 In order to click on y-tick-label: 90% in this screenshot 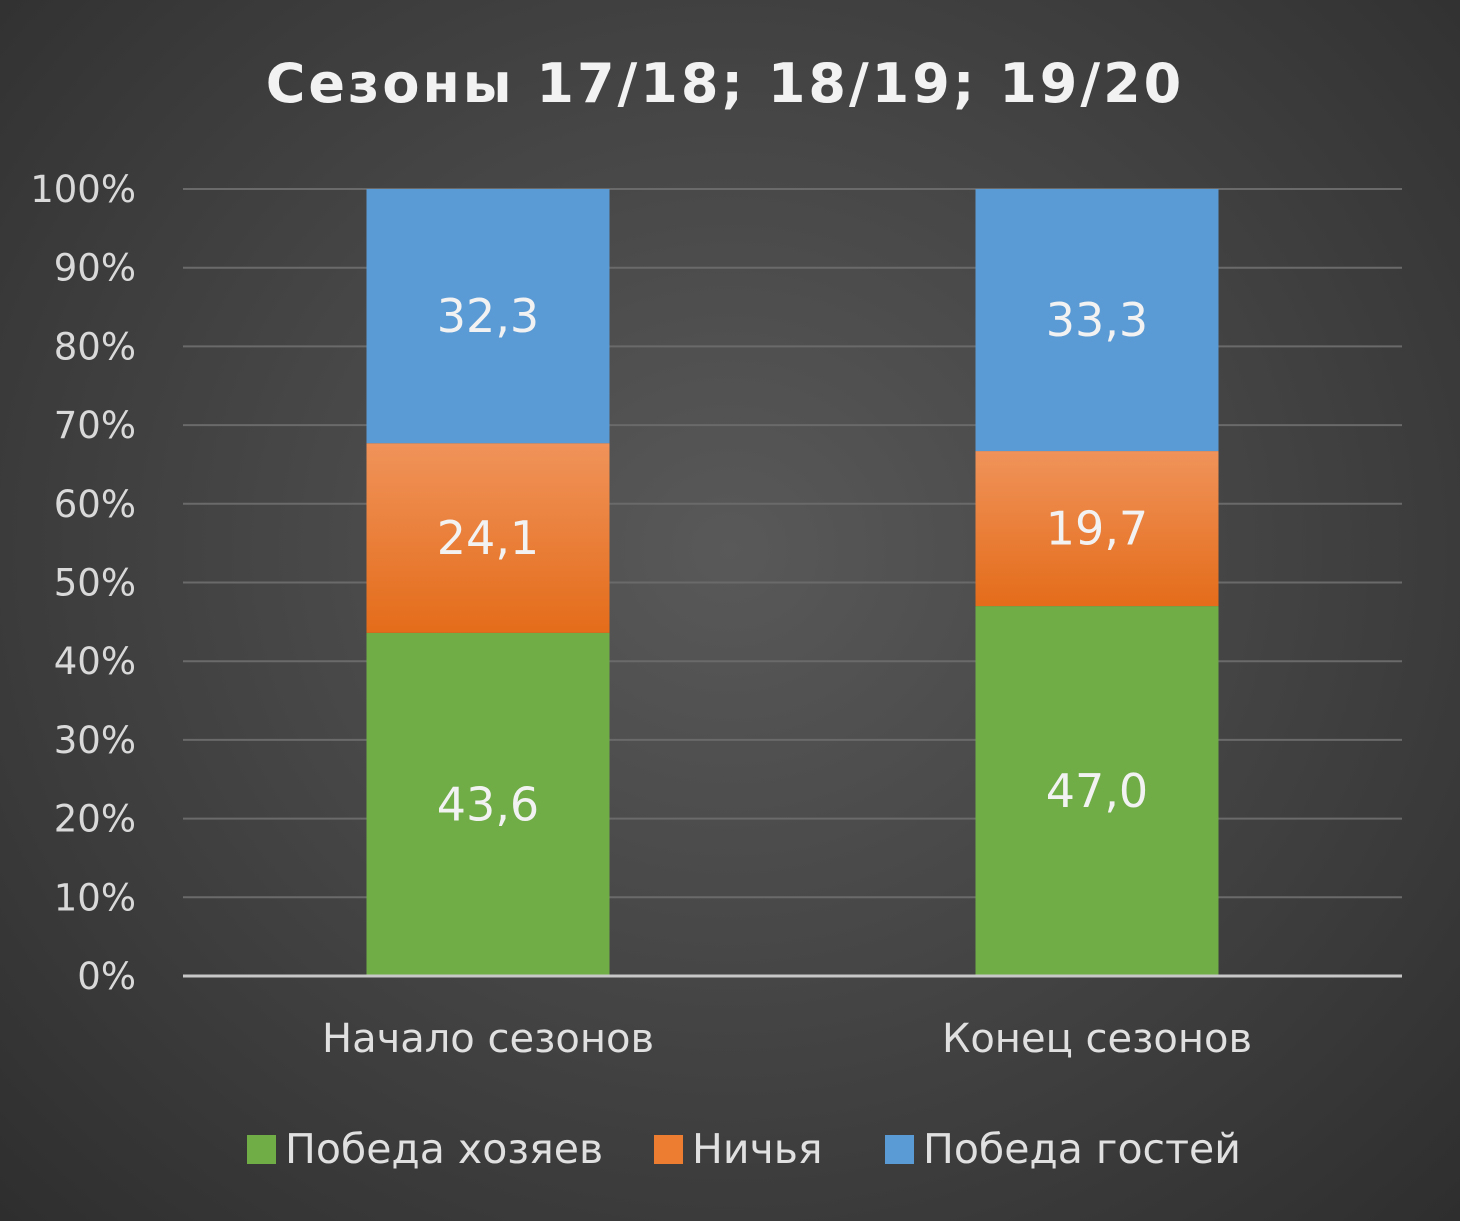, I will do `click(95, 268)`.